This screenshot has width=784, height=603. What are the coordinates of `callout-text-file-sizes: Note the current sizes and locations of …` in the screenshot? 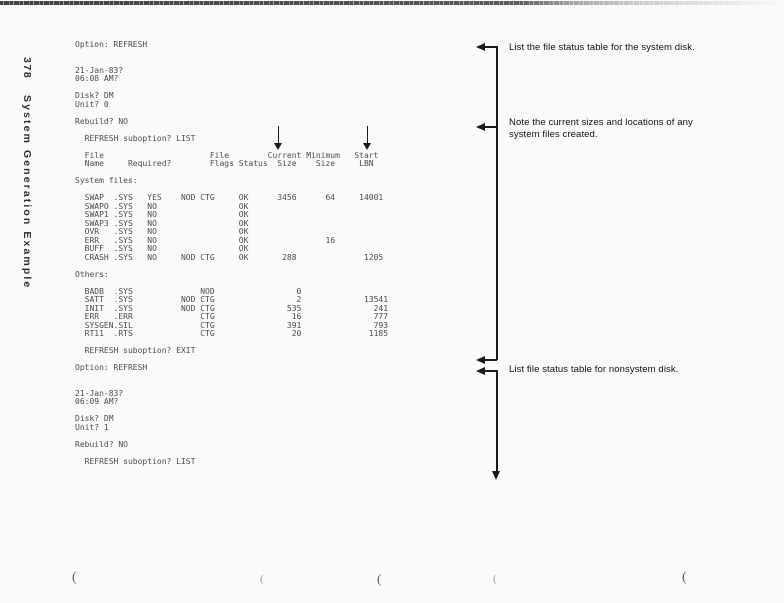 It's located at (601, 128).